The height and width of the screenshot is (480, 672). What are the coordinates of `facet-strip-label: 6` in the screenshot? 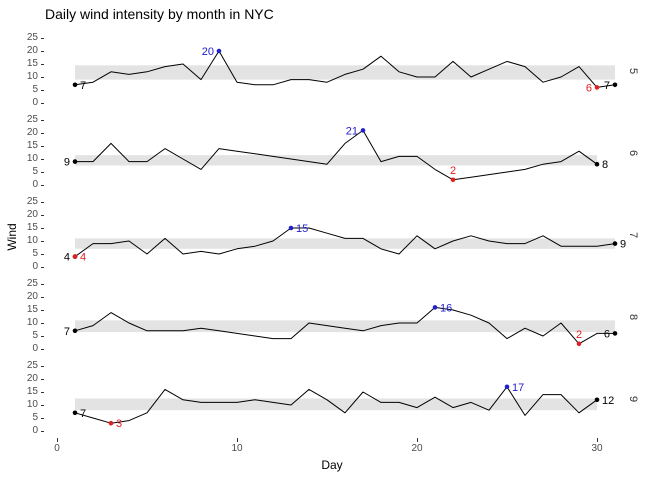 It's located at (633, 153).